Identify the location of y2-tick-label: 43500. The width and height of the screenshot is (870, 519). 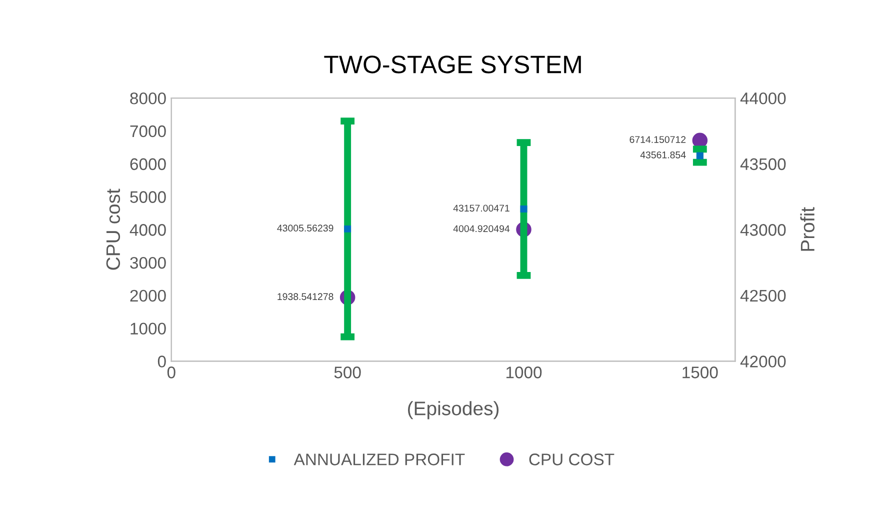
(763, 164).